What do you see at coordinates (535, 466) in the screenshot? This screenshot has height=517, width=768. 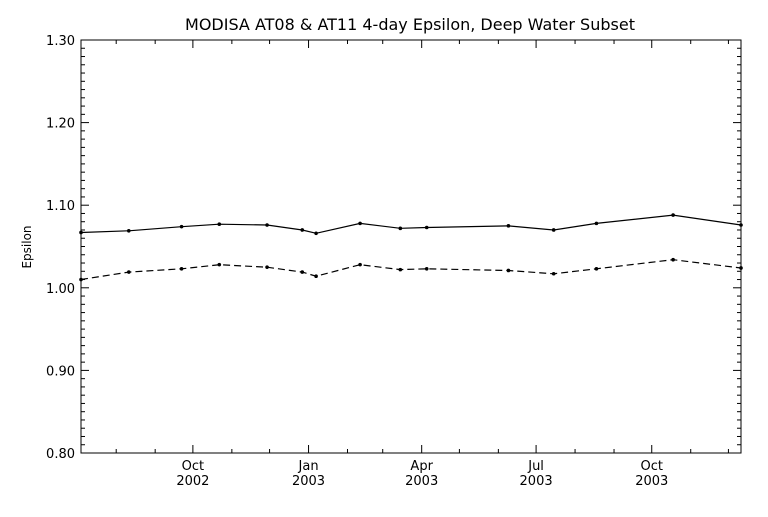 I see `x-tick-label-month: Jul` at bounding box center [535, 466].